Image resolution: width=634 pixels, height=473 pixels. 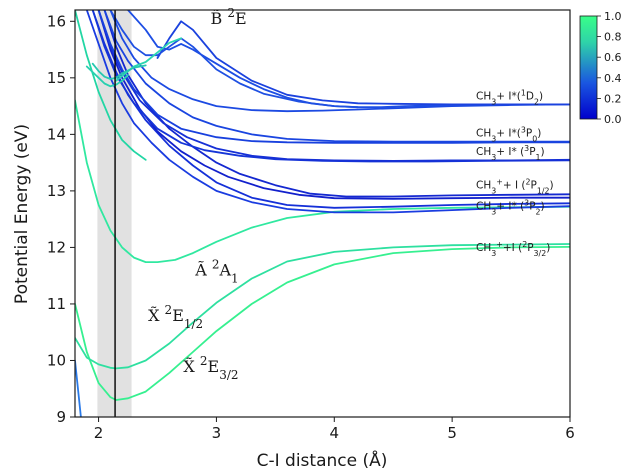 What do you see at coordinates (56, 360) in the screenshot?
I see `y-tick-label: 10` at bounding box center [56, 360].